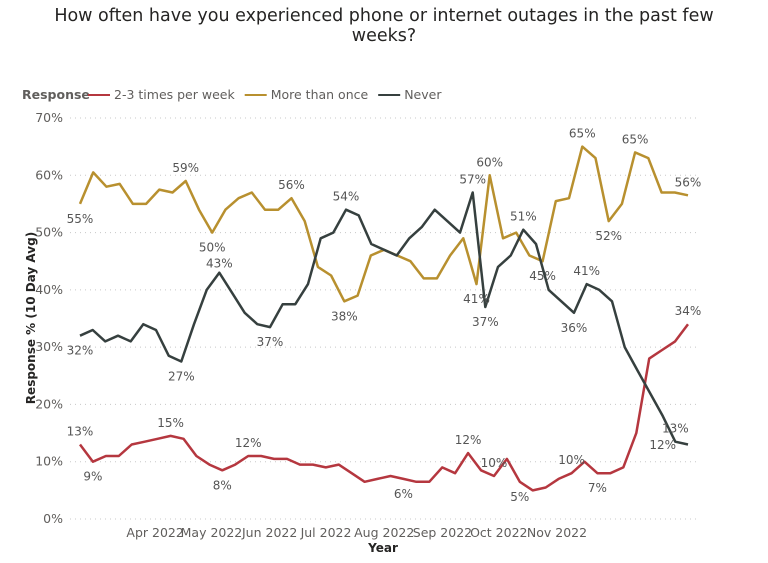  Describe the element at coordinates (174, 94) in the screenshot. I see `legend-entry: 2-3 times per week` at that location.